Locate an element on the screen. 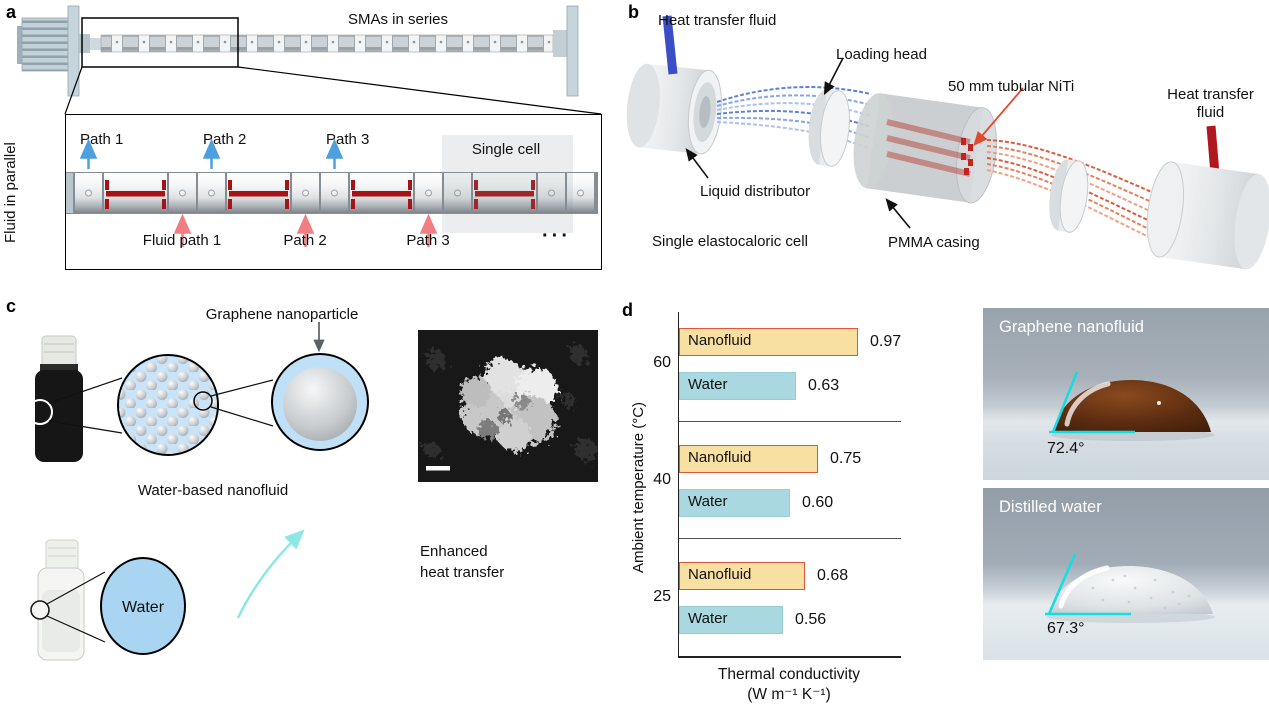  bar-value-label: 0.75 is located at coordinates (846, 458).